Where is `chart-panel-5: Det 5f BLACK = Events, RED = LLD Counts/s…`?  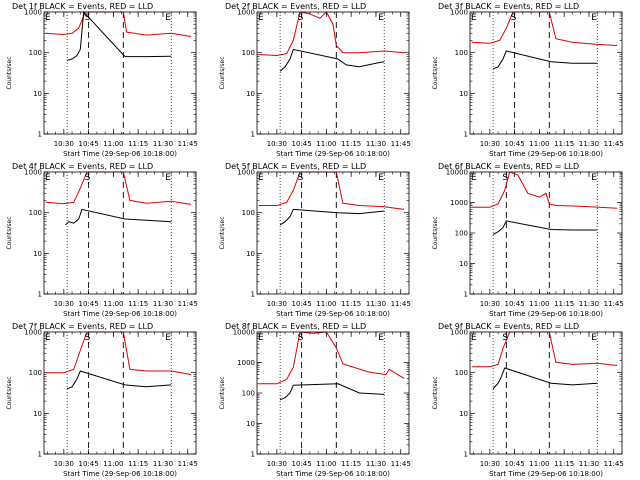
chart-panel-5: Det 5f BLACK = Events, RED = LLD Counts/s… is located at coordinates (315, 240).